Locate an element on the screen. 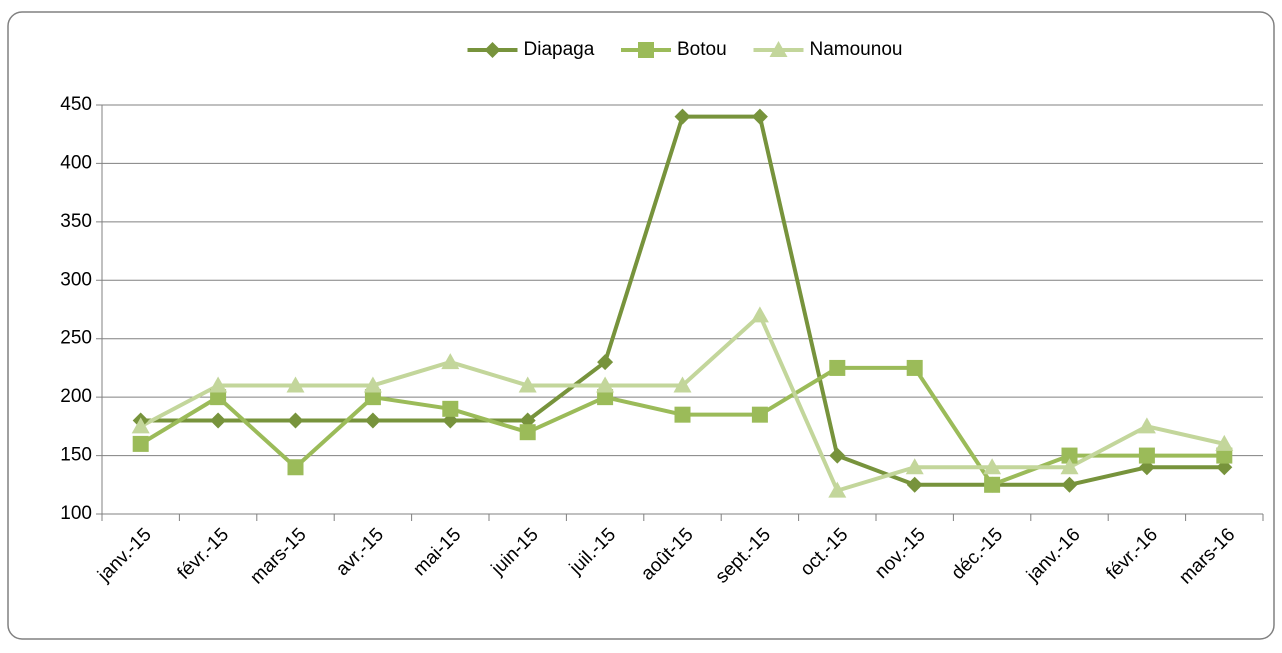 Image resolution: width=1282 pixels, height=653 pixels. y-tick-label: 300 is located at coordinates (76, 279).